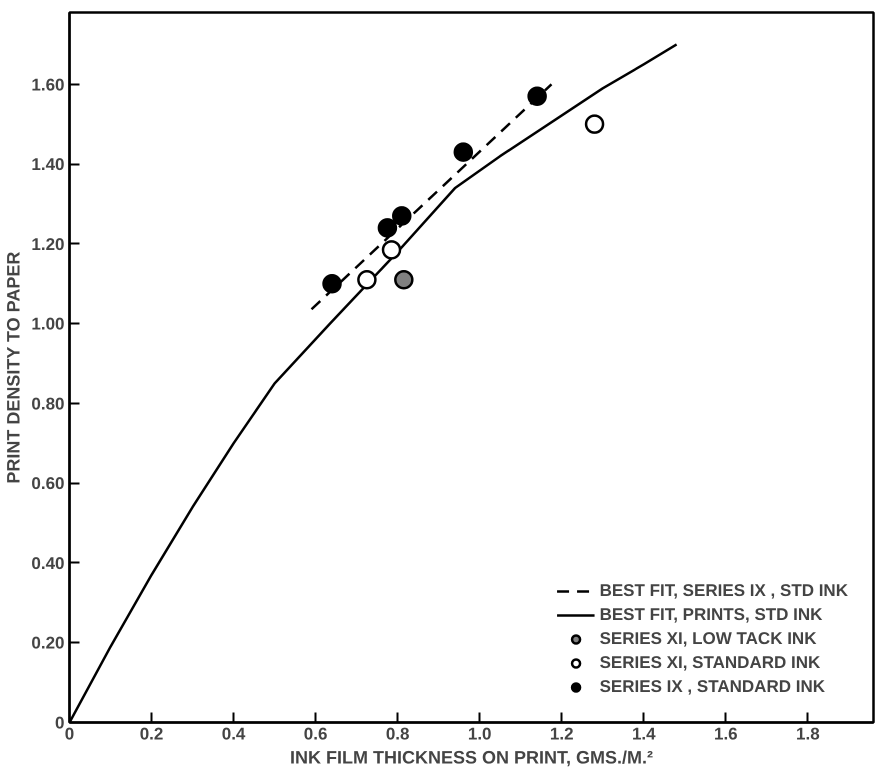 The width and height of the screenshot is (895, 779). I want to click on x-tick-label: 1.8, so click(808, 734).